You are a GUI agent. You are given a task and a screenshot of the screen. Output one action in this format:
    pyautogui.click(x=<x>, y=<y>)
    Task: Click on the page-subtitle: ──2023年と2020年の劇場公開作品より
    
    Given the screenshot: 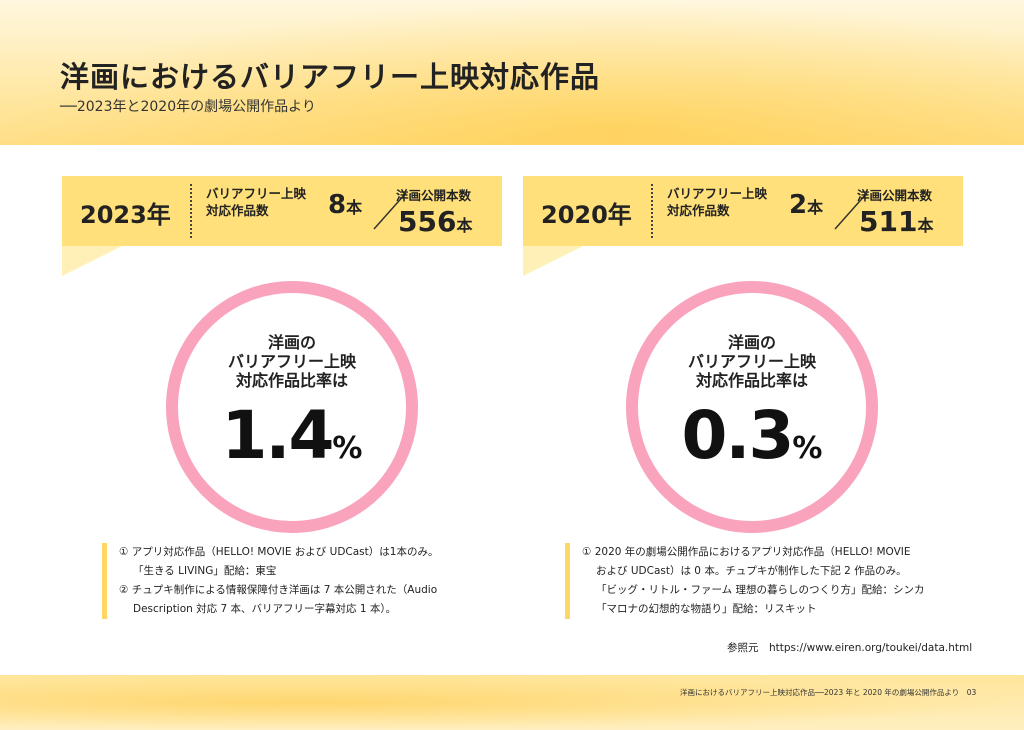 What is the action you would take?
    pyautogui.click(x=188, y=107)
    